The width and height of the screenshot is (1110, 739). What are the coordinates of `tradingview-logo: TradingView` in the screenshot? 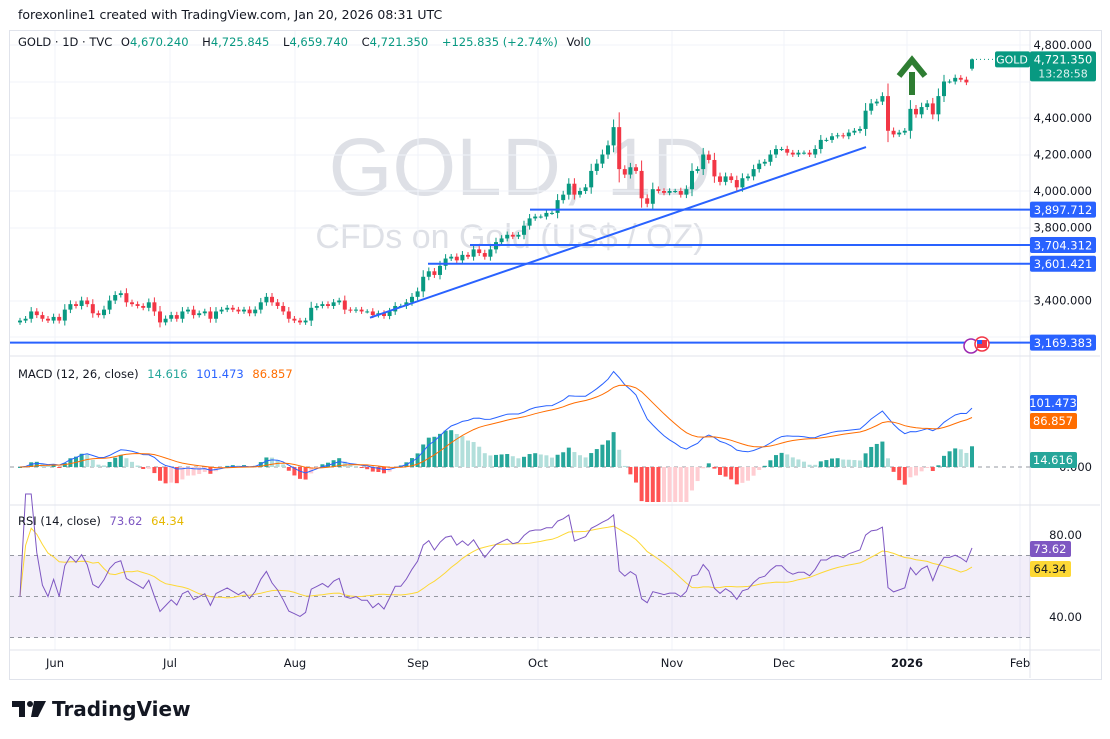 It's located at (101, 709).